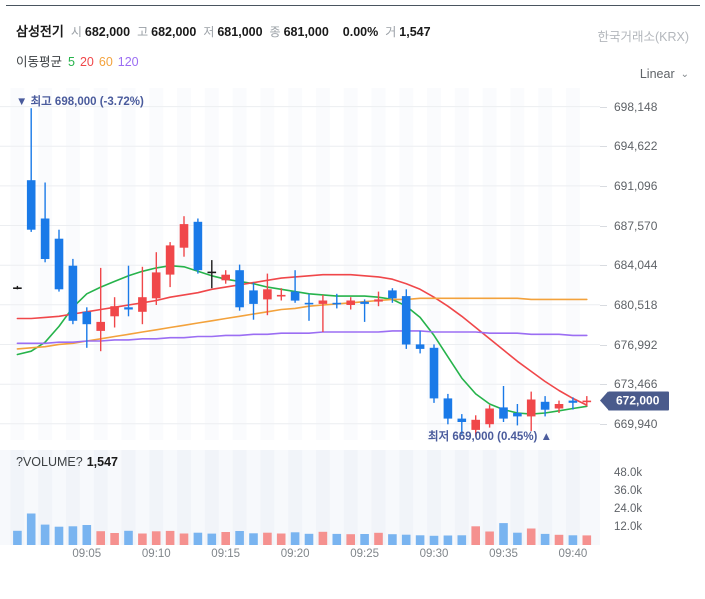 The image size is (705, 599). What do you see at coordinates (636, 146) in the screenshot?
I see `price-axis-label: 694,622` at bounding box center [636, 146].